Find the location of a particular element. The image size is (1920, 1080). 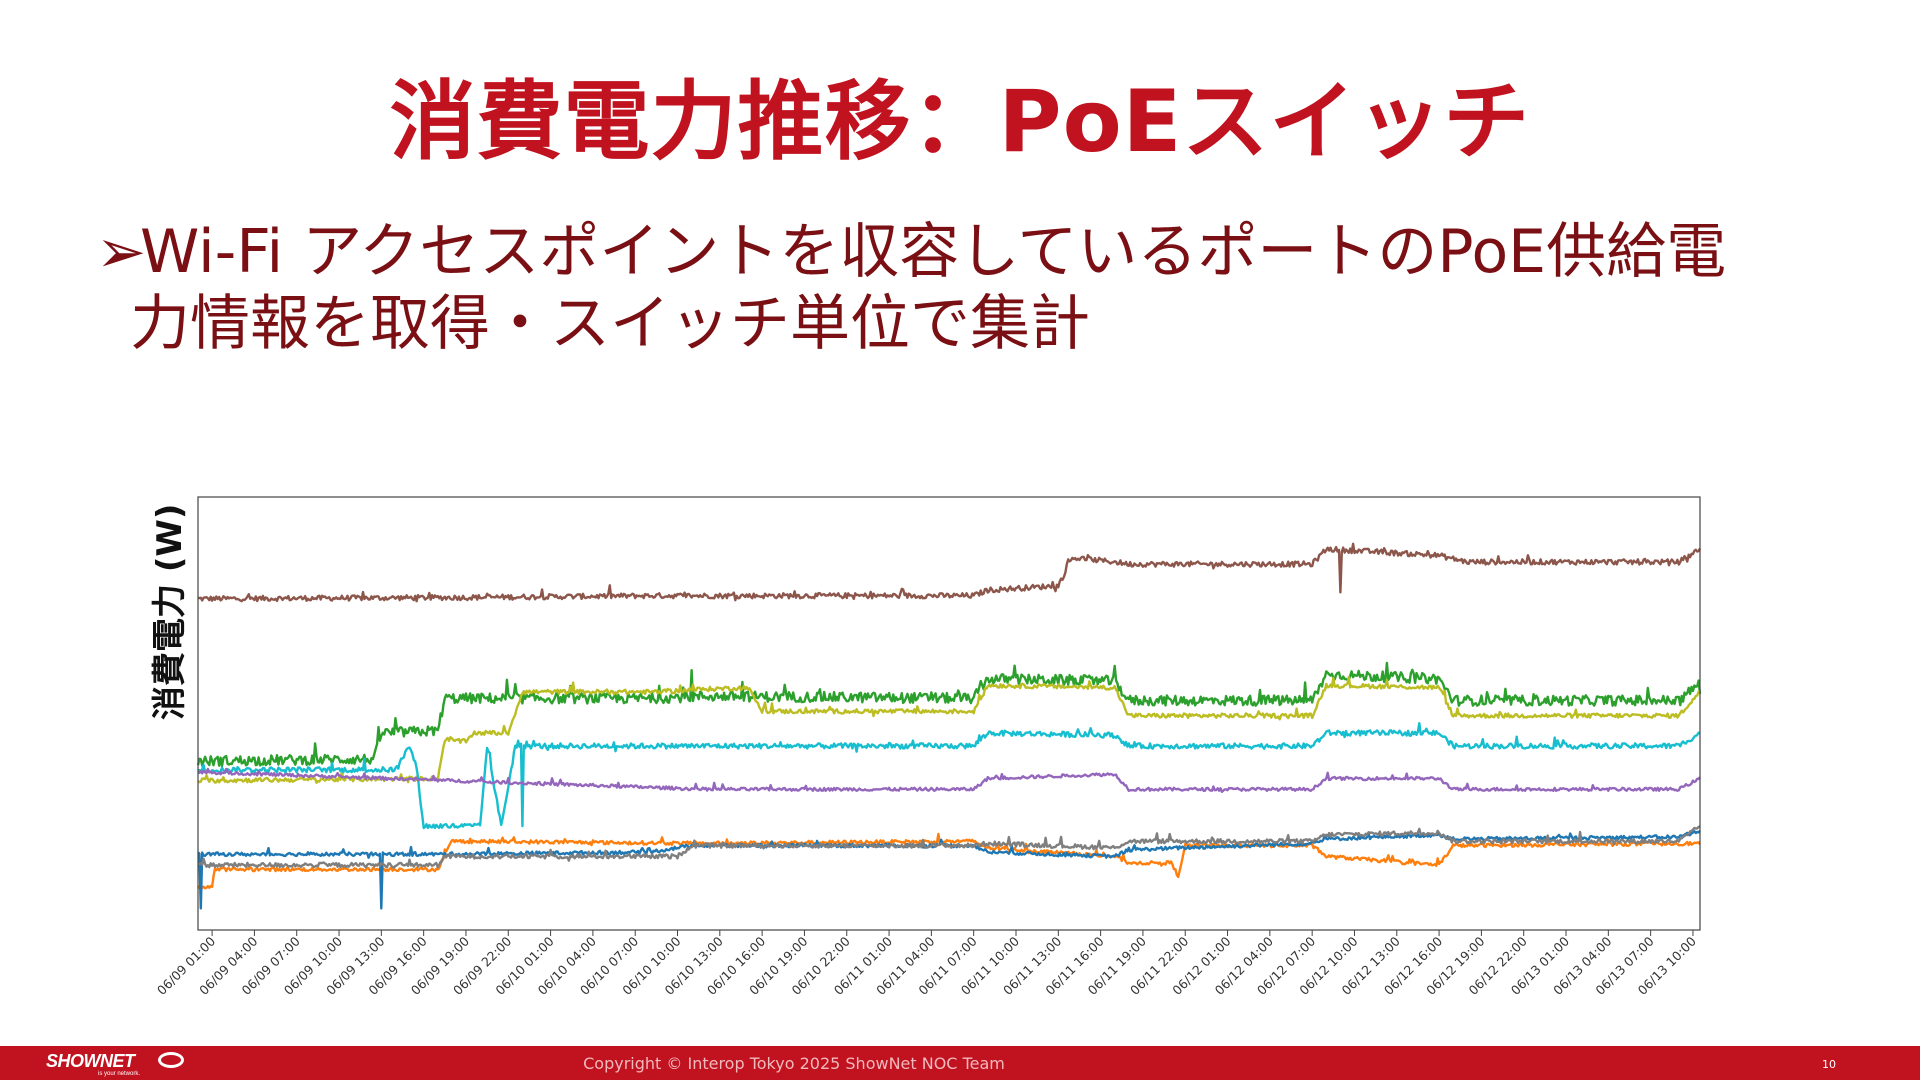

bullet-line-1: ➢Wi-Fi アクセスポイントを収容しているポートのPoE供給電 is located at coordinates (976, 252).